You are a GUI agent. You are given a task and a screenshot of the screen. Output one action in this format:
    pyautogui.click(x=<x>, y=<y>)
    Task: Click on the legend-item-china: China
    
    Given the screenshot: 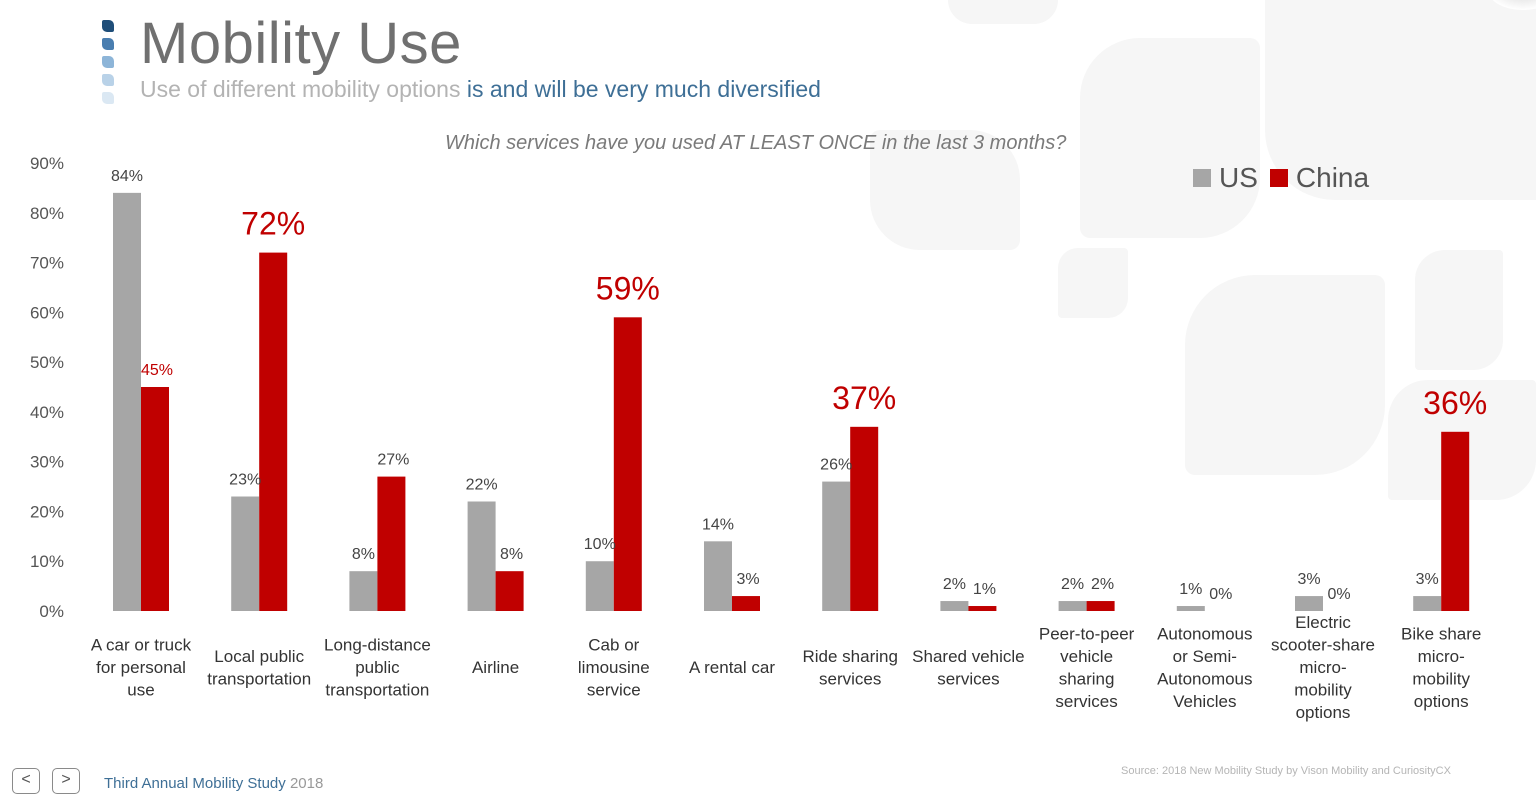 What is the action you would take?
    pyautogui.click(x=1319, y=178)
    